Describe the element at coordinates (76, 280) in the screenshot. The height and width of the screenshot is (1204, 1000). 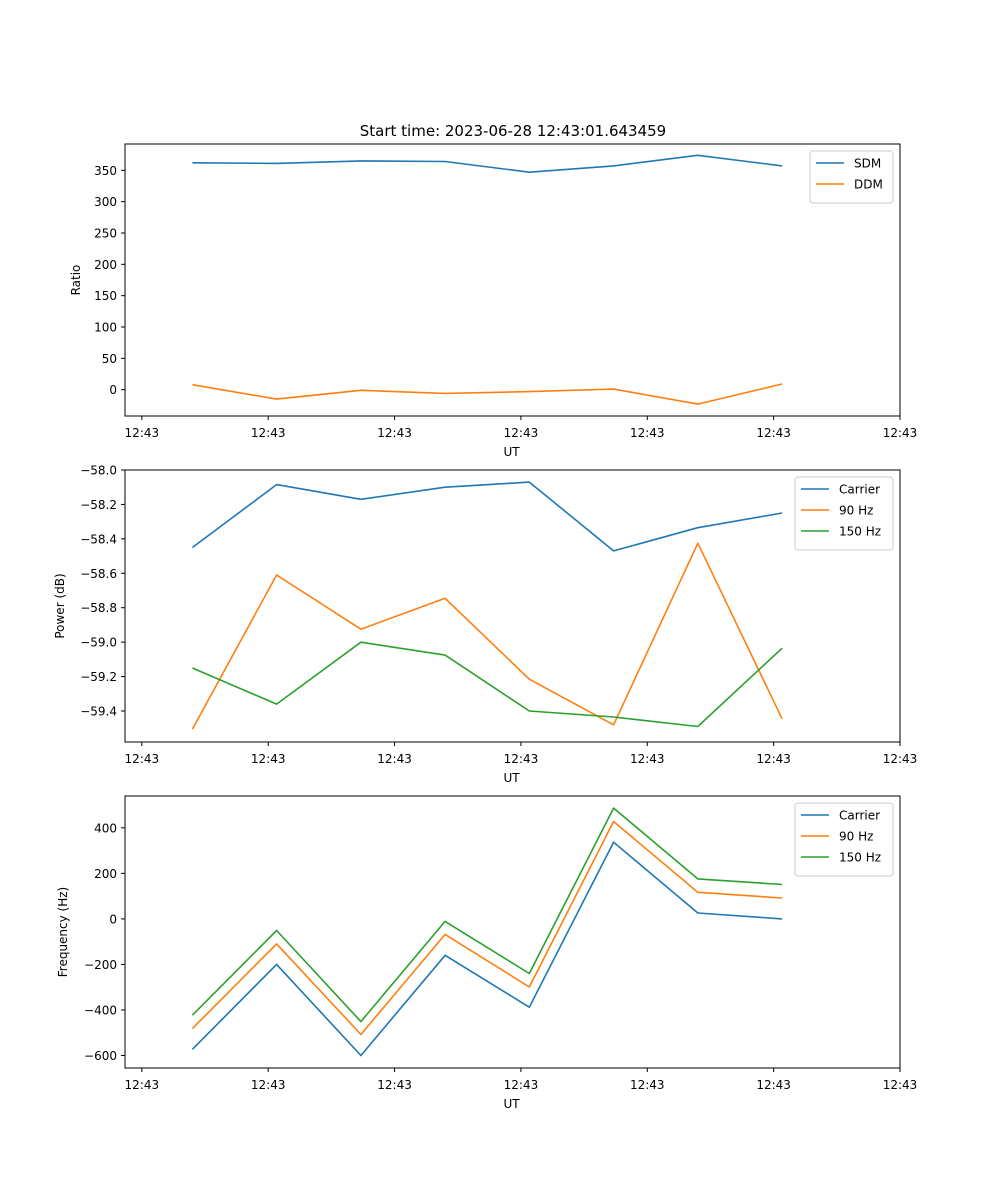
I see `y-axis-label: Ratio` at that location.